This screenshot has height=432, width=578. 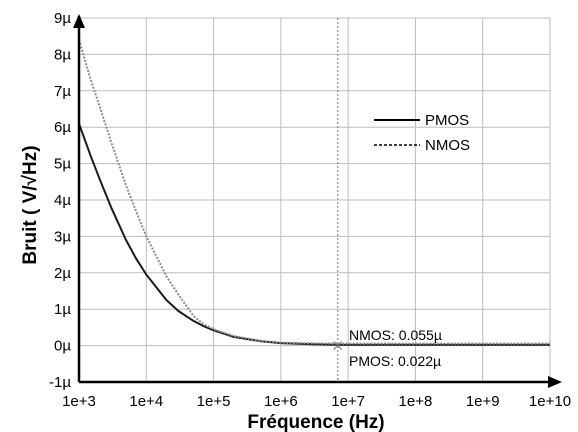 I want to click on y-tick-label: 4µ, so click(x=62, y=200).